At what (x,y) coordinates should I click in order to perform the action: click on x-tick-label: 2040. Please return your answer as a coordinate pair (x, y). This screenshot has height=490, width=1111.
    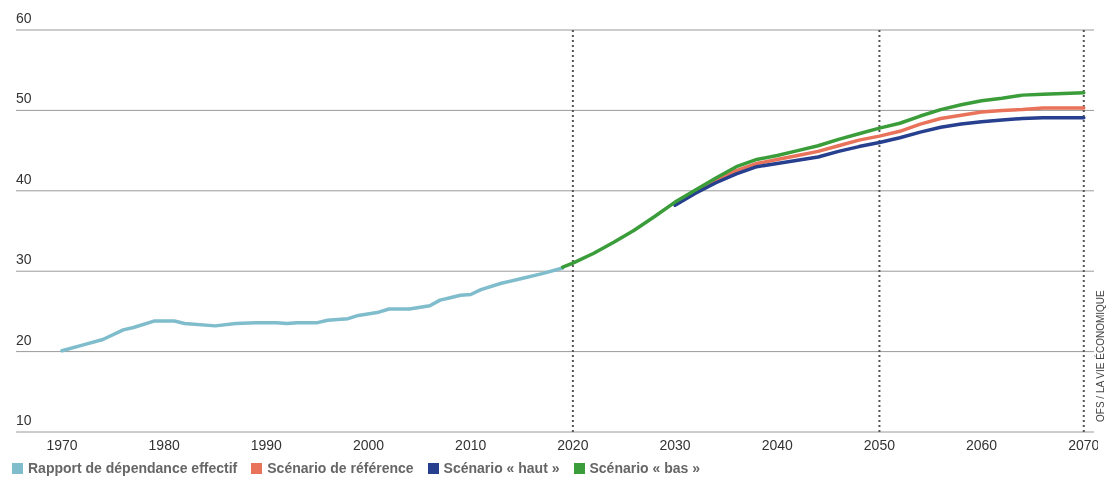
    Looking at the image, I should click on (777, 444).